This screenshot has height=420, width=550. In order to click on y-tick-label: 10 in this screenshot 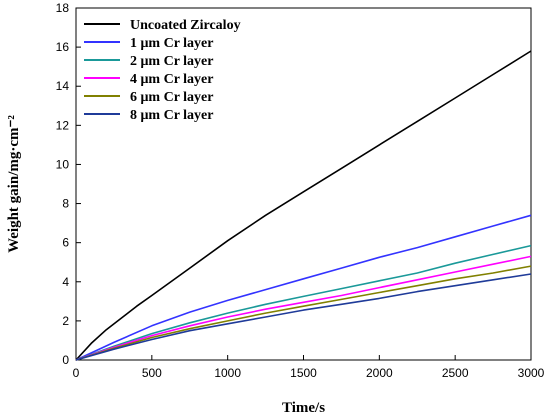, I will do `click(63, 164)`.